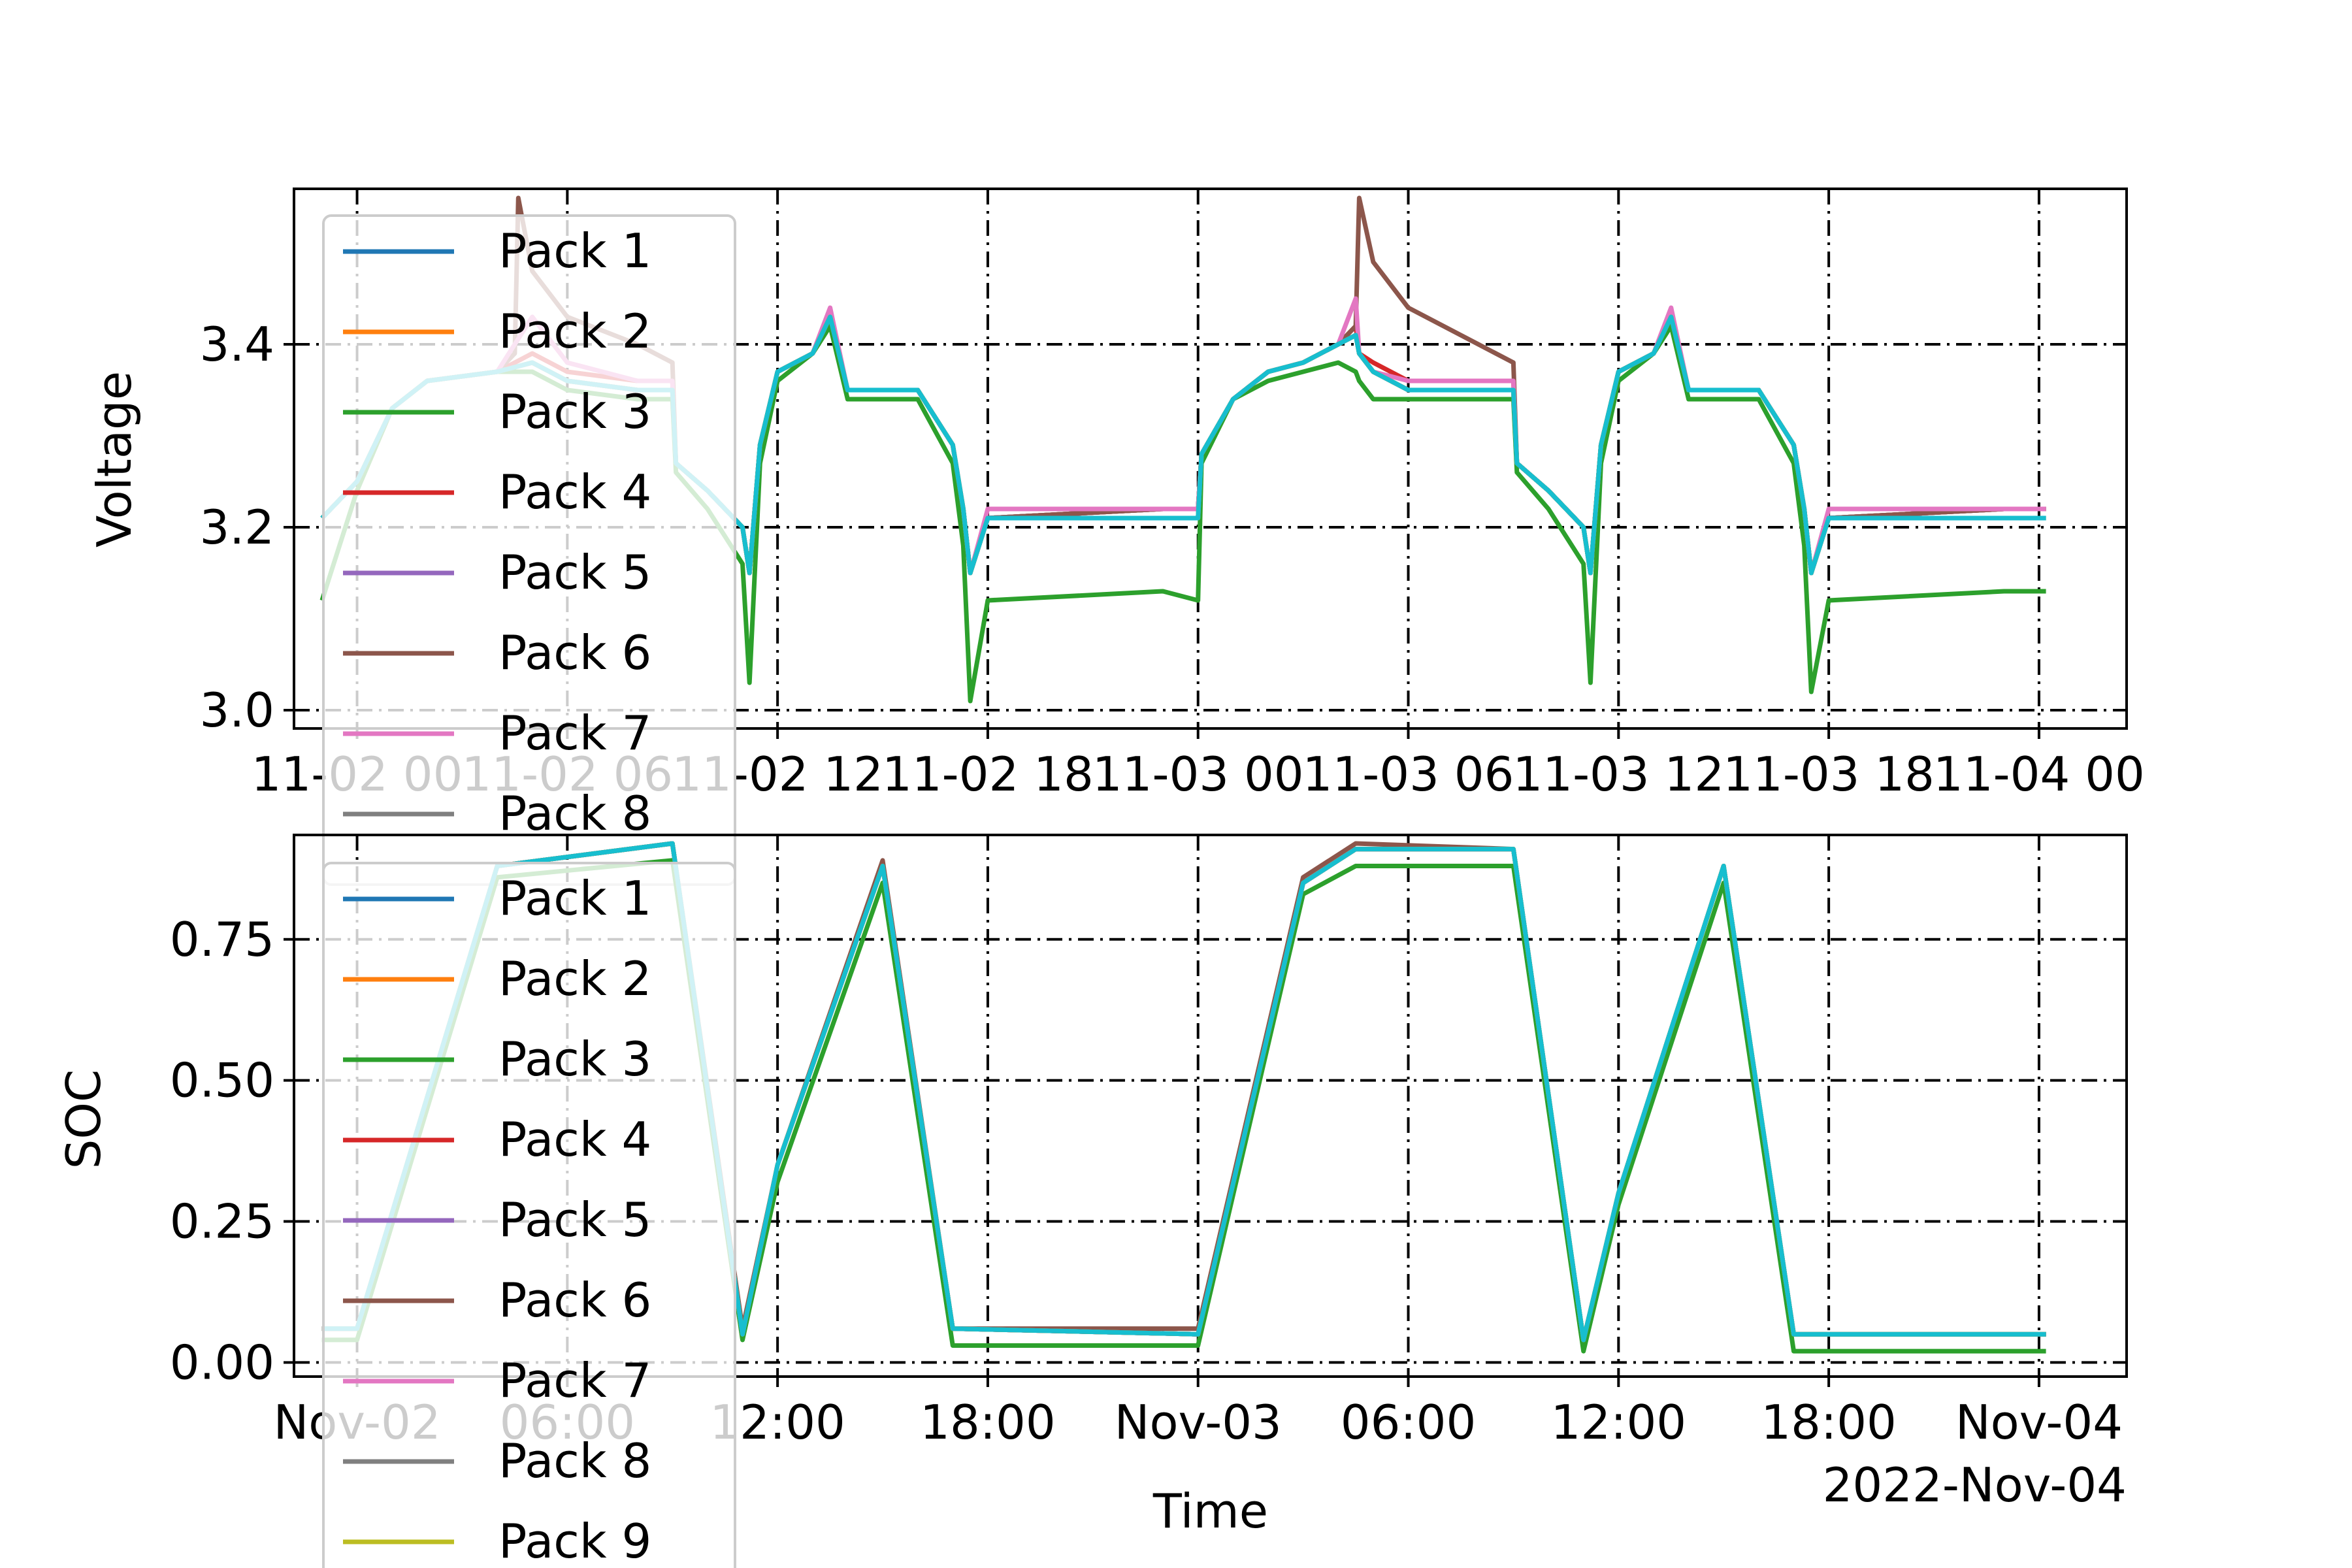  What do you see at coordinates (222, 1362) in the screenshot?
I see `y-tick-label: 0.00` at bounding box center [222, 1362].